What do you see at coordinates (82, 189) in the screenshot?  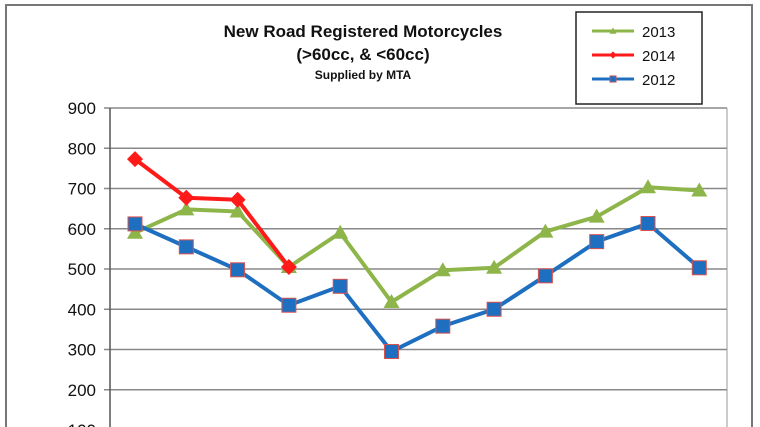 I see `y-tick-label: 700` at bounding box center [82, 189].